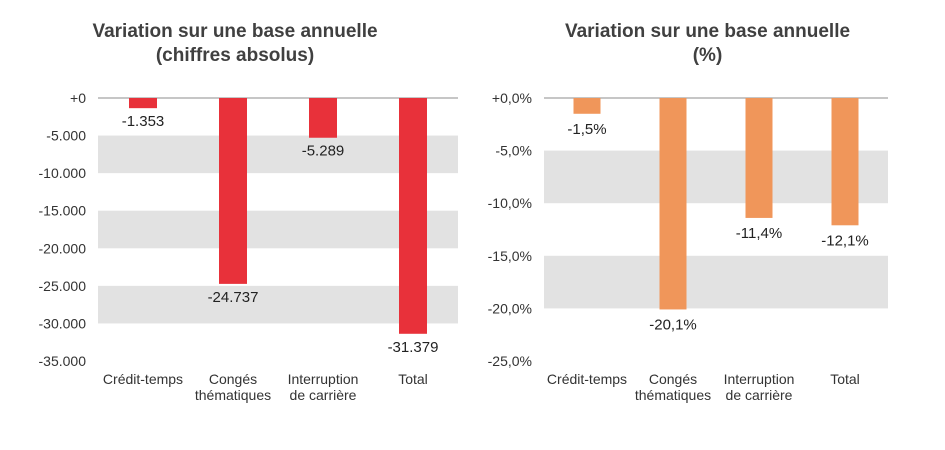 The width and height of the screenshot is (945, 450). What do you see at coordinates (63, 248) in the screenshot?
I see `y-tick-label: -20.000` at bounding box center [63, 248].